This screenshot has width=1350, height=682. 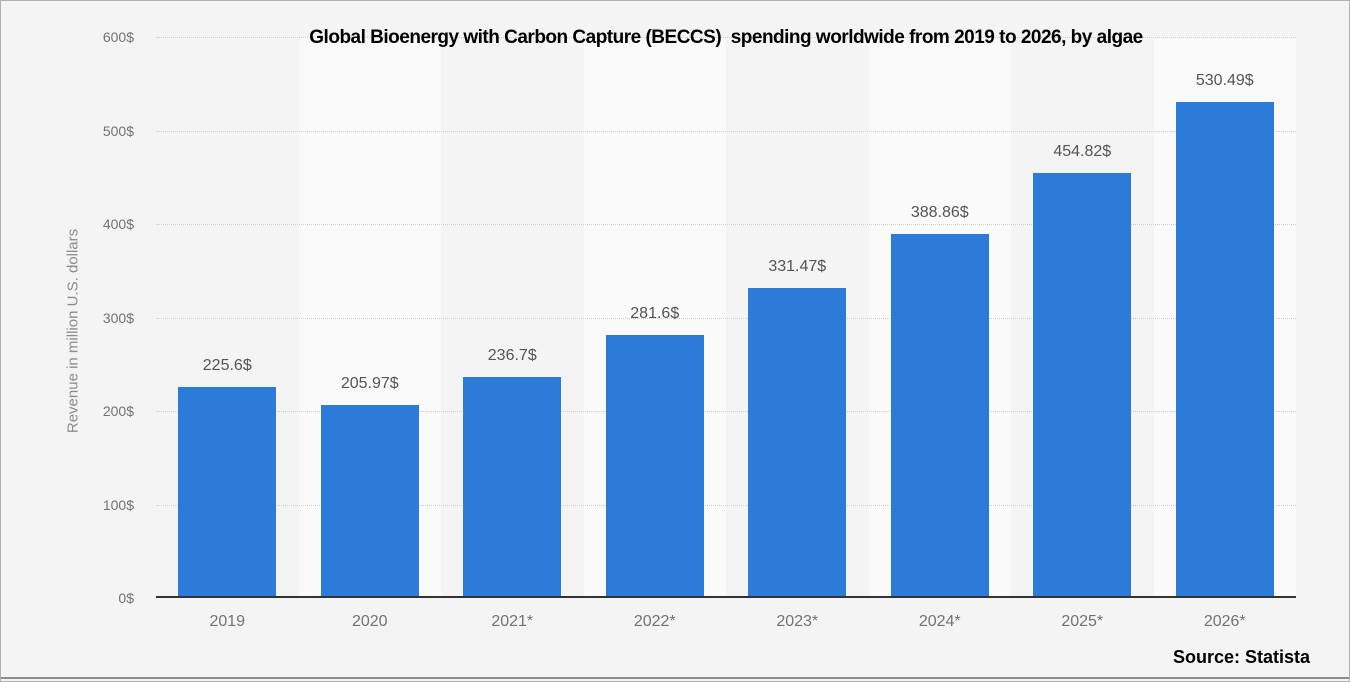 What do you see at coordinates (939, 416) in the screenshot?
I see `bar-2024` at bounding box center [939, 416].